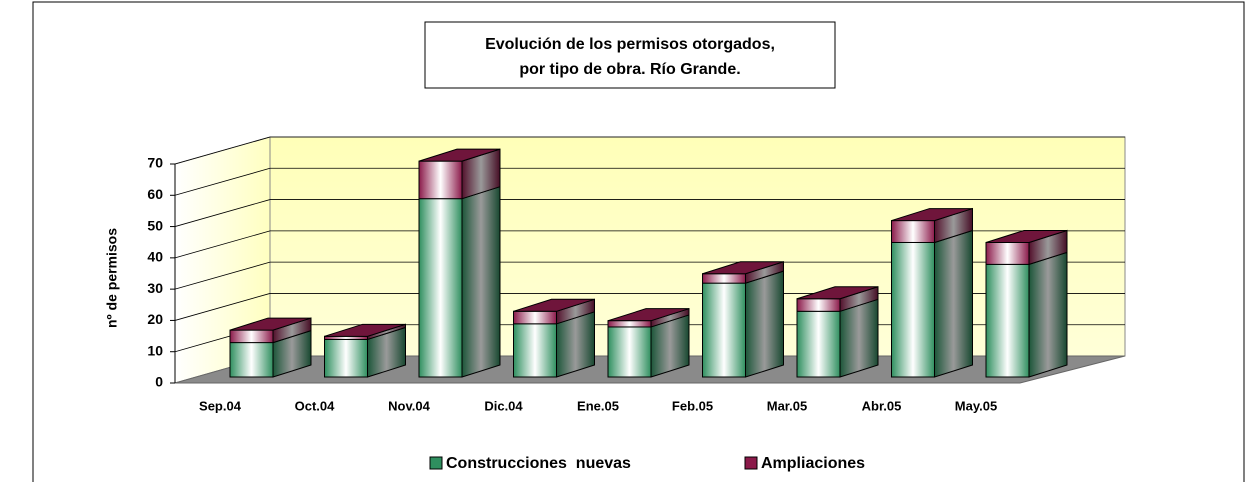  What do you see at coordinates (538, 463) in the screenshot?
I see `legend-label: Construcciones nuevas` at bounding box center [538, 463].